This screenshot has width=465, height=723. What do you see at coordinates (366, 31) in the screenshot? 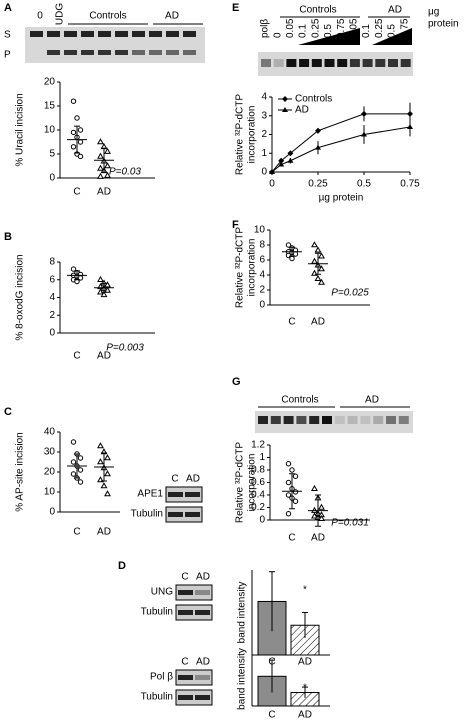
I see `lane-label: 0.1` at bounding box center [366, 31].